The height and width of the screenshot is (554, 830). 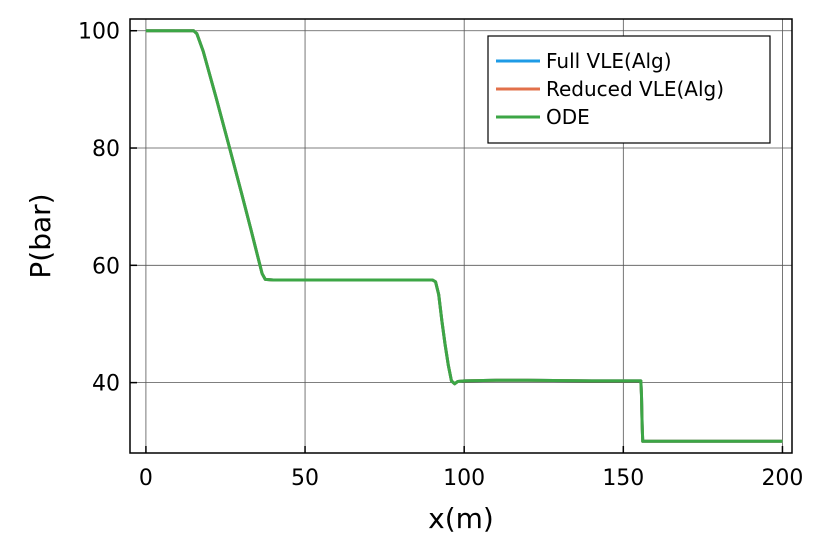 I want to click on legend-entry-label: Reduced VLE(Alg), so click(x=635, y=89).